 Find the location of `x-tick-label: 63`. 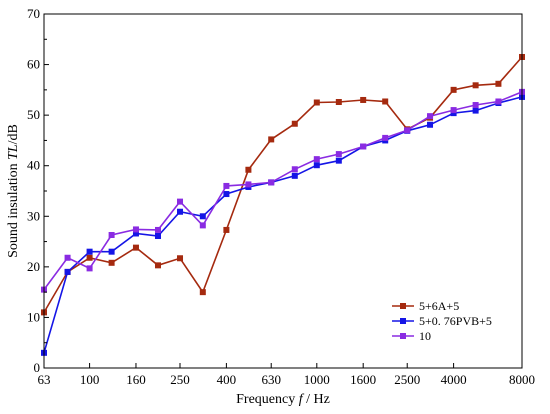

x-tick-label: 63 is located at coordinates (44, 379).